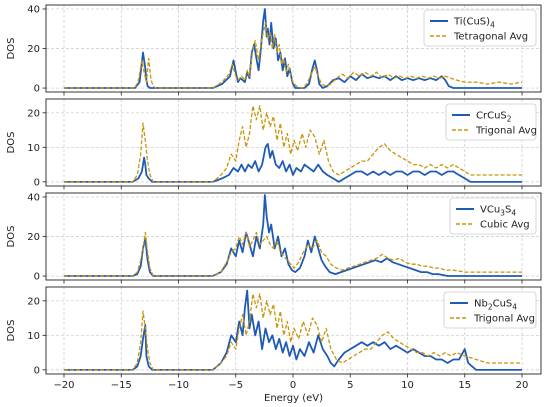  I want to click on legend: VCu3S4 Cubic Avg, so click(493, 216).